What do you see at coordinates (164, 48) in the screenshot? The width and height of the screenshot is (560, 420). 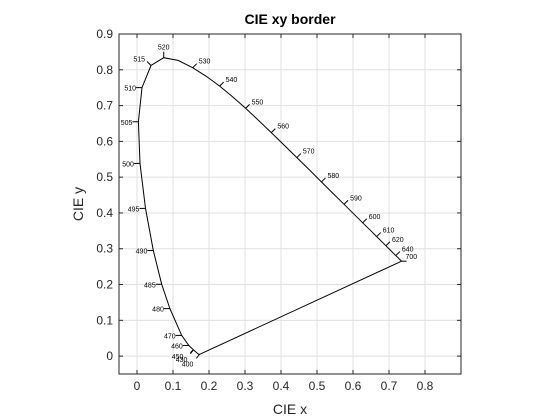 I see `wavelength-label: 520` at bounding box center [164, 48].